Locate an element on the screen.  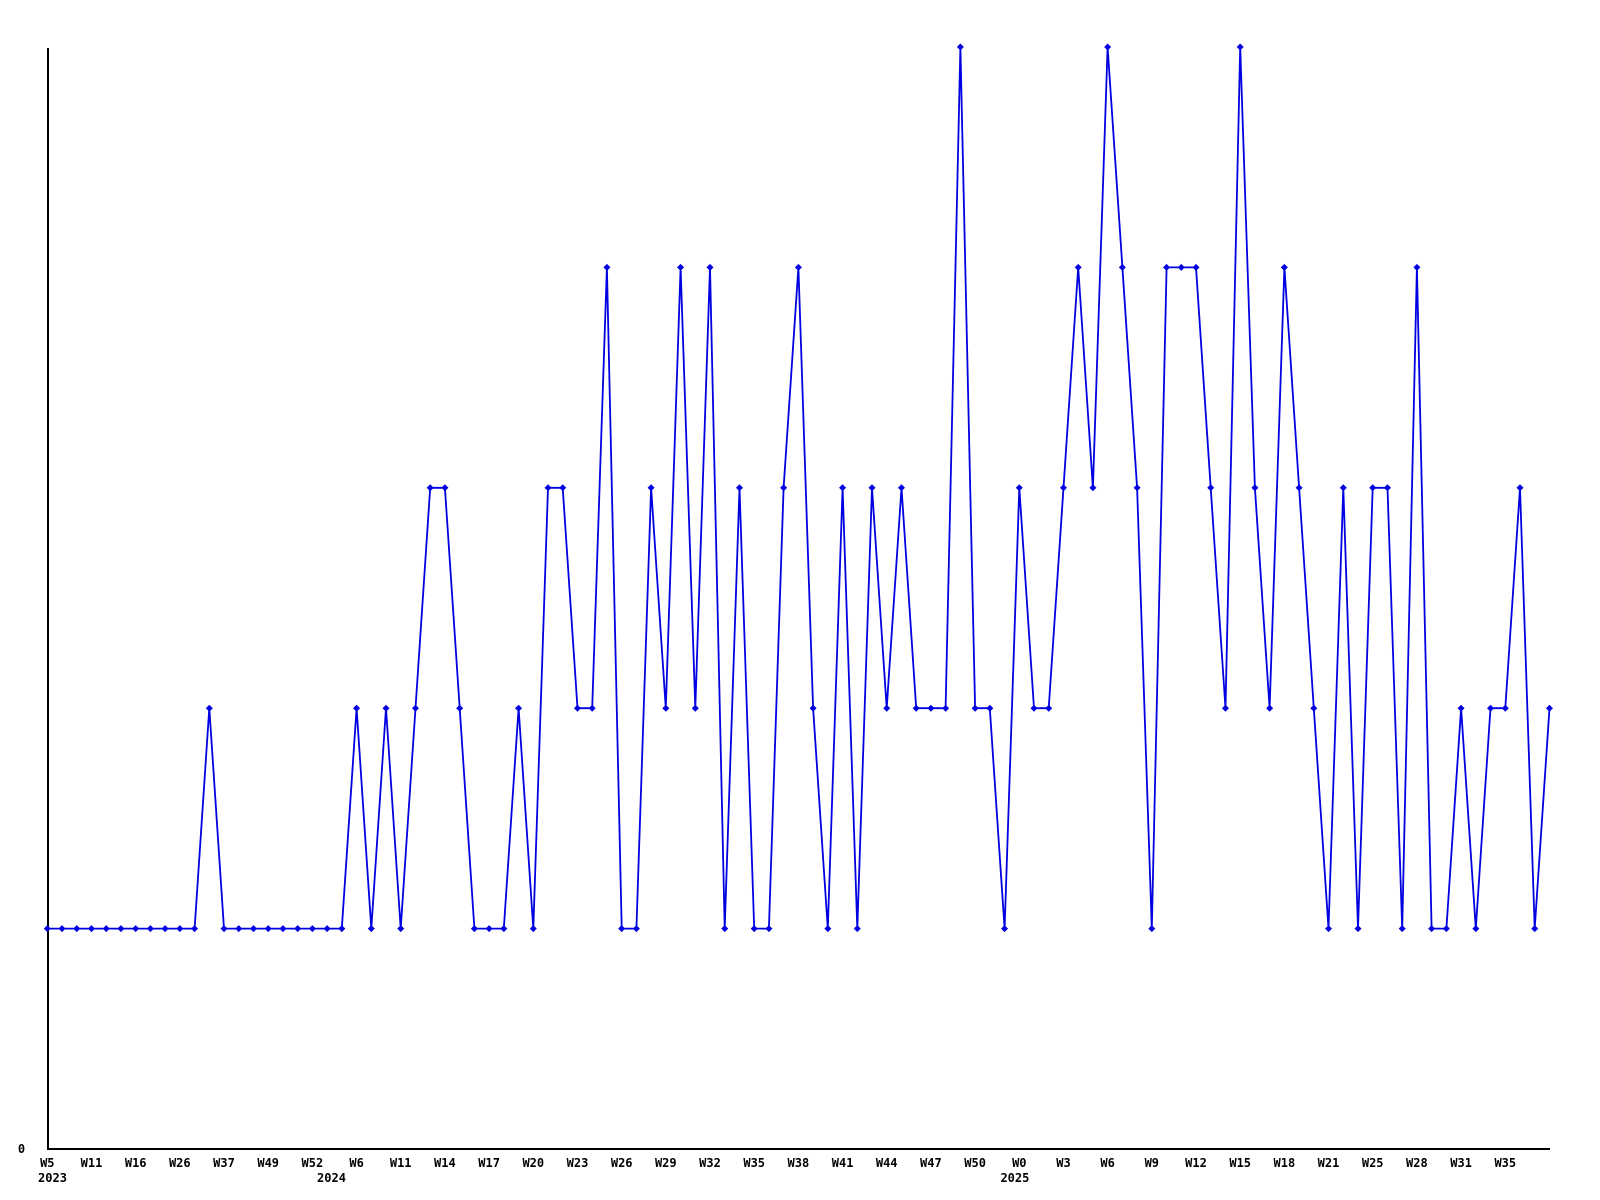
x-tick-label-30: W25 is located at coordinates (1373, 1163).